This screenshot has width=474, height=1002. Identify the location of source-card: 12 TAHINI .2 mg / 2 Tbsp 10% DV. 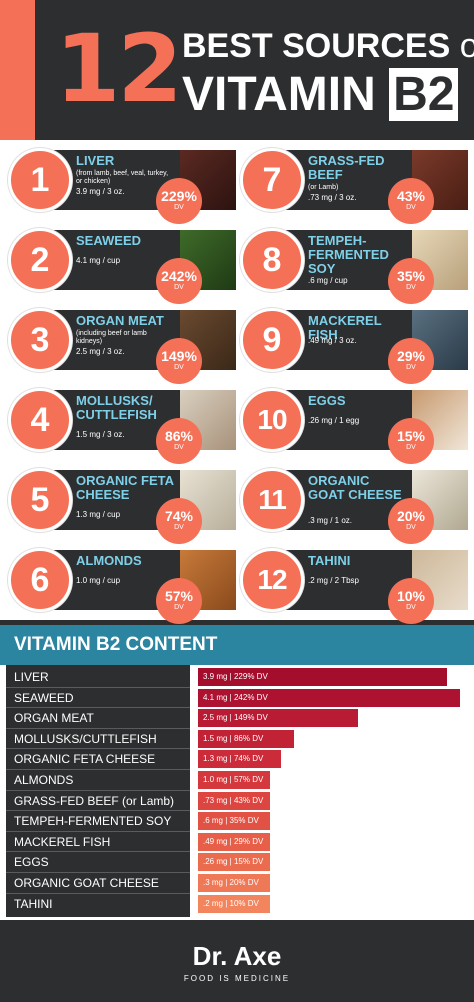
(354, 584).